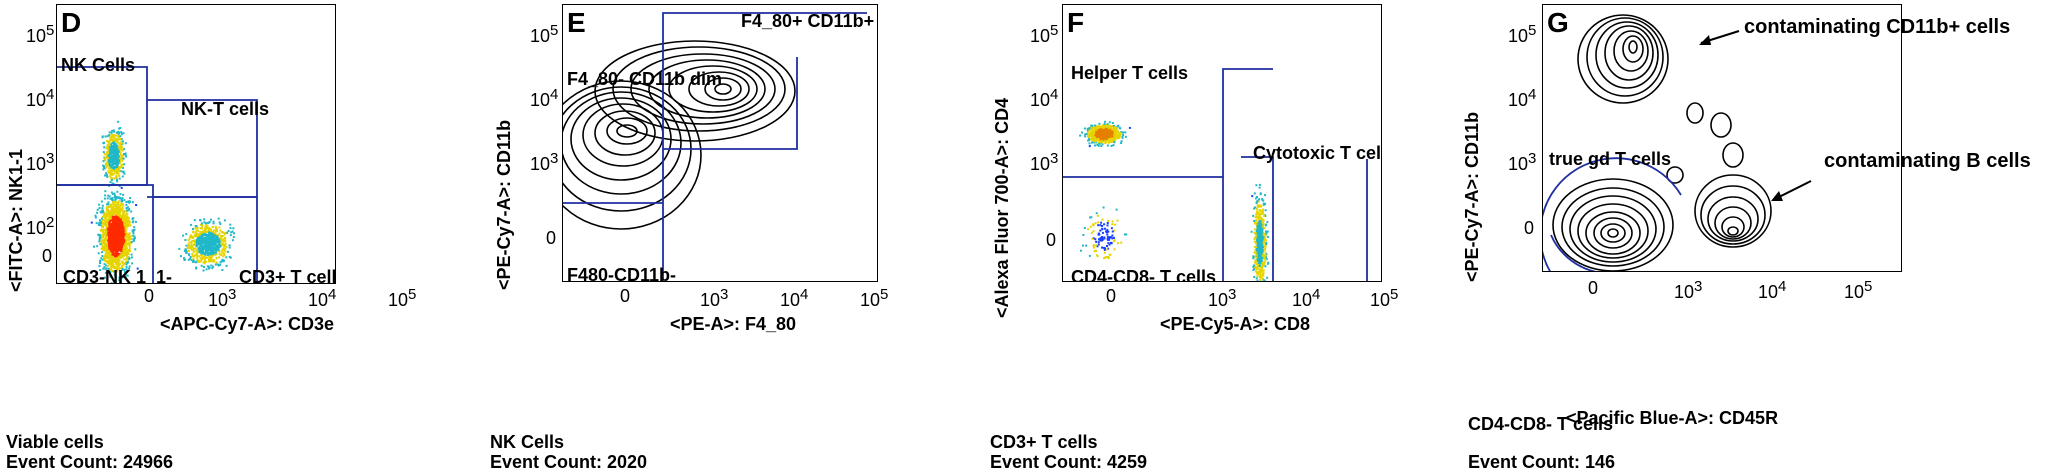 The image size is (2051, 474). I want to click on f-xtick-1e3: 10³, so click(1222, 298).